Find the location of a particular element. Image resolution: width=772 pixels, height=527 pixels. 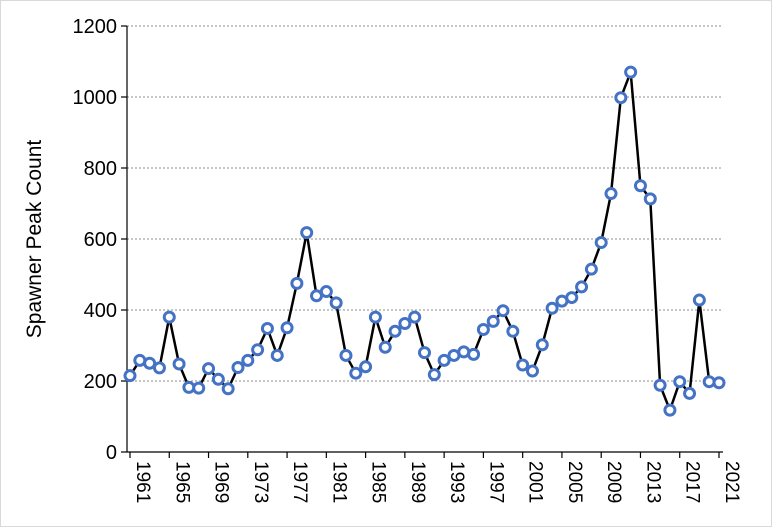

data-point-1988 is located at coordinates (395, 331).